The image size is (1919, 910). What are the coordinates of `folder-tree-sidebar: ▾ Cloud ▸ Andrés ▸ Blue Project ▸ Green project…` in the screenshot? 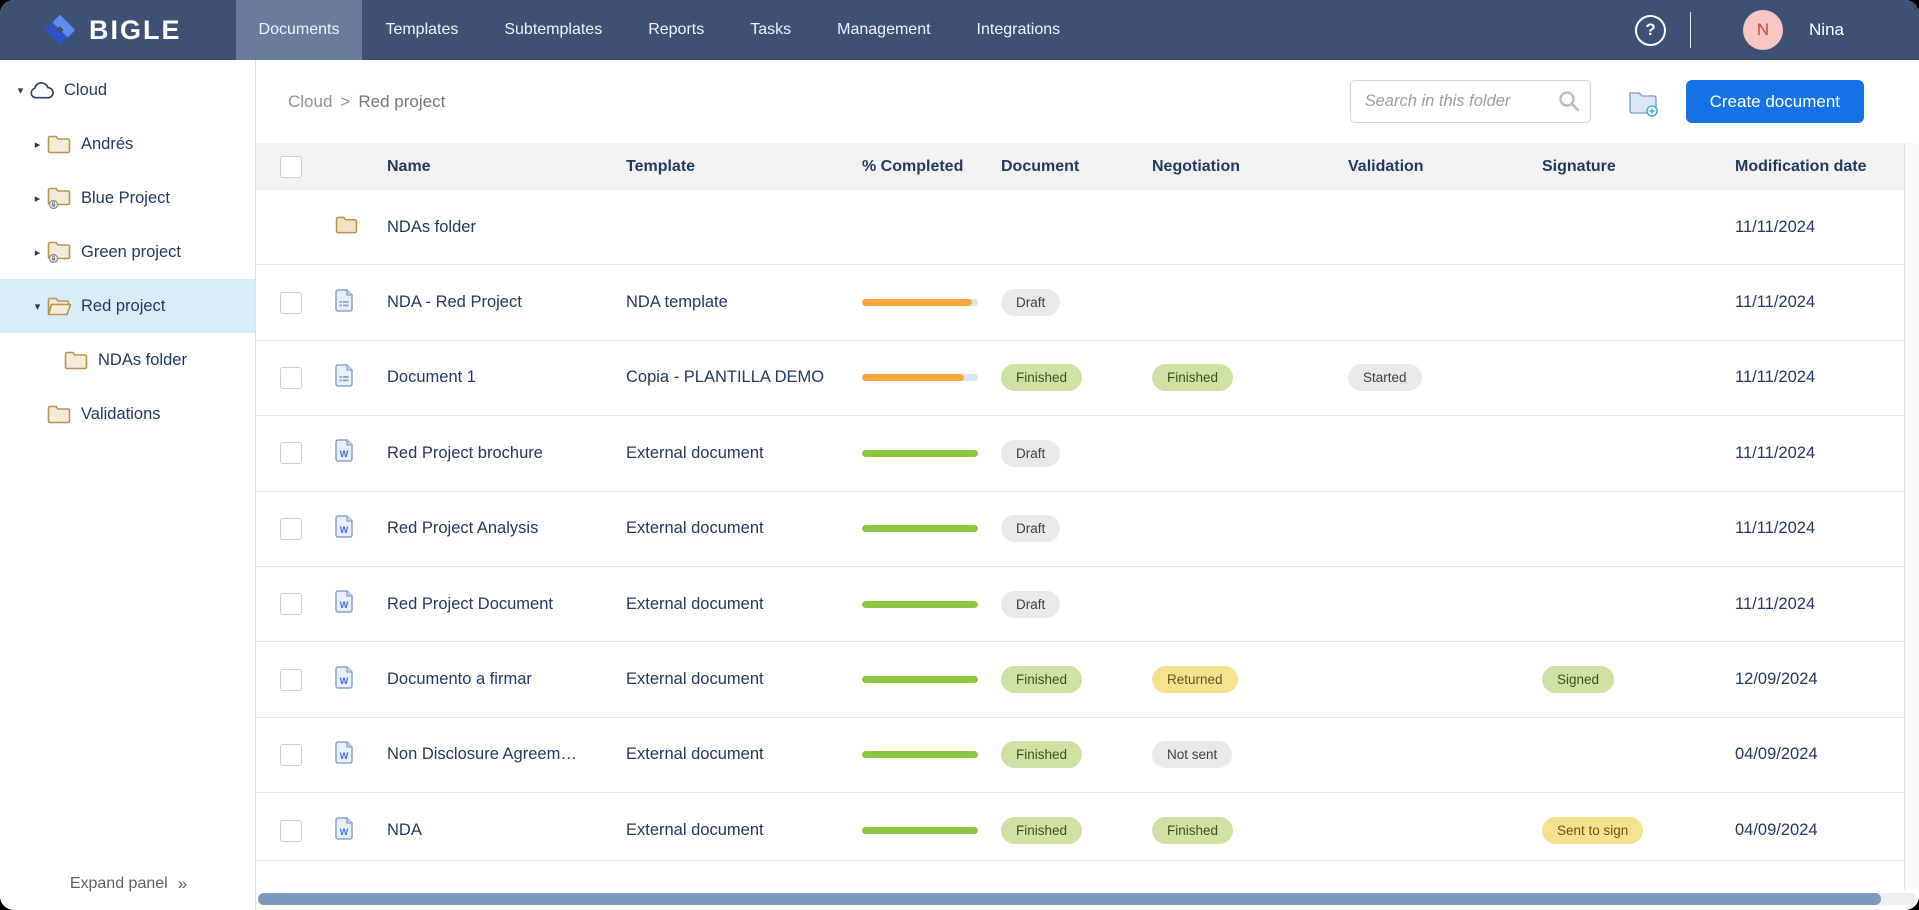 It's located at (128, 485).